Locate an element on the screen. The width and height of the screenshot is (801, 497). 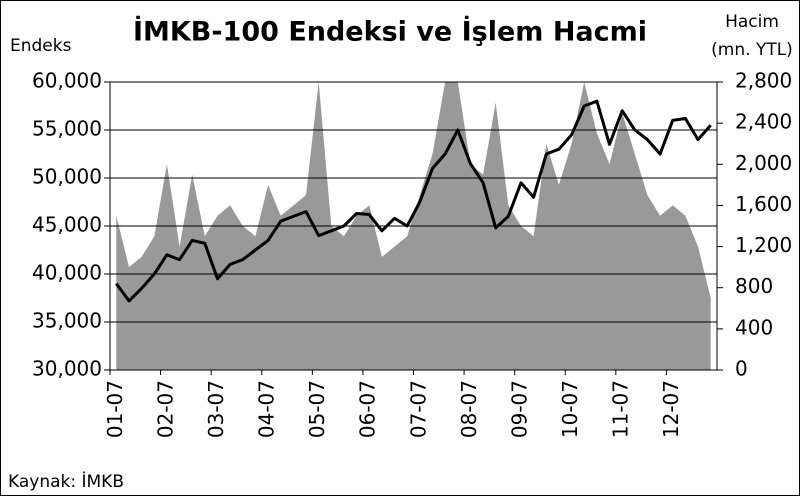
y-tick-label: 60,000 is located at coordinates (67, 81).